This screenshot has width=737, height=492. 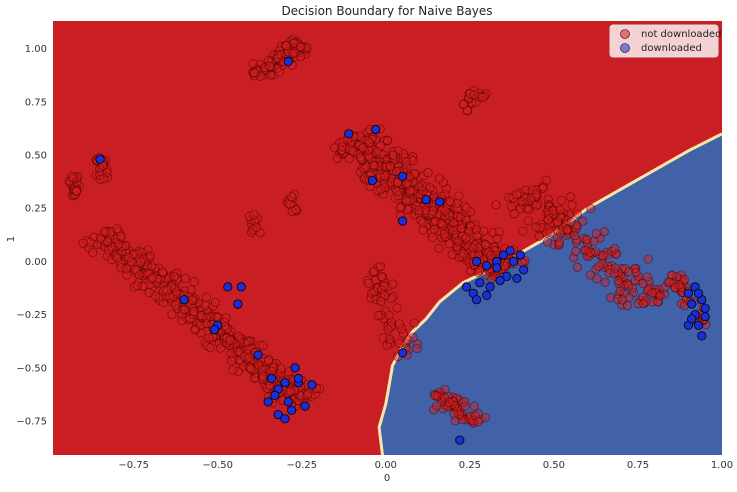 I want to click on y-tick-label: 0.50, so click(x=36, y=156).